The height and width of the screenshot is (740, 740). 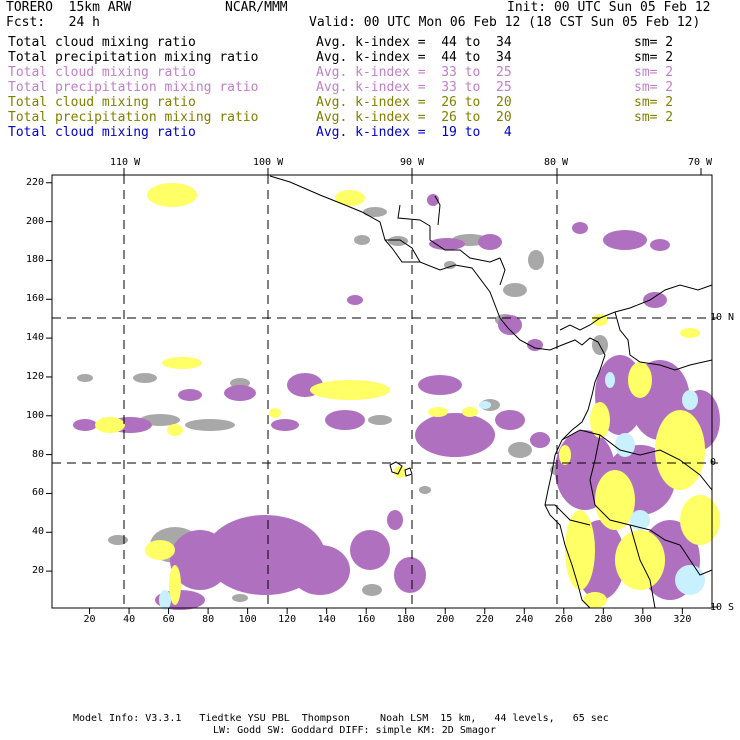 What do you see at coordinates (38, 571) in the screenshot?
I see `y-tick-label: 20` at bounding box center [38, 571].